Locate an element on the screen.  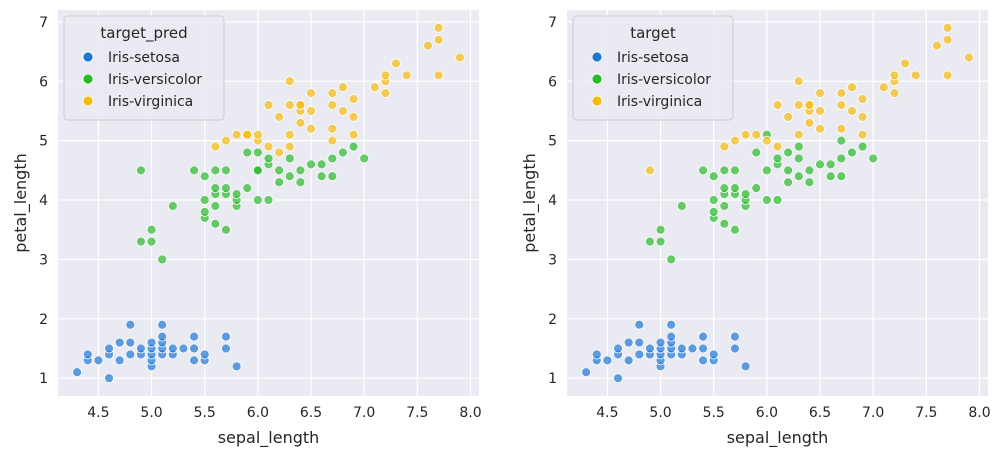
y-tick-label: 3 is located at coordinates (43, 260).